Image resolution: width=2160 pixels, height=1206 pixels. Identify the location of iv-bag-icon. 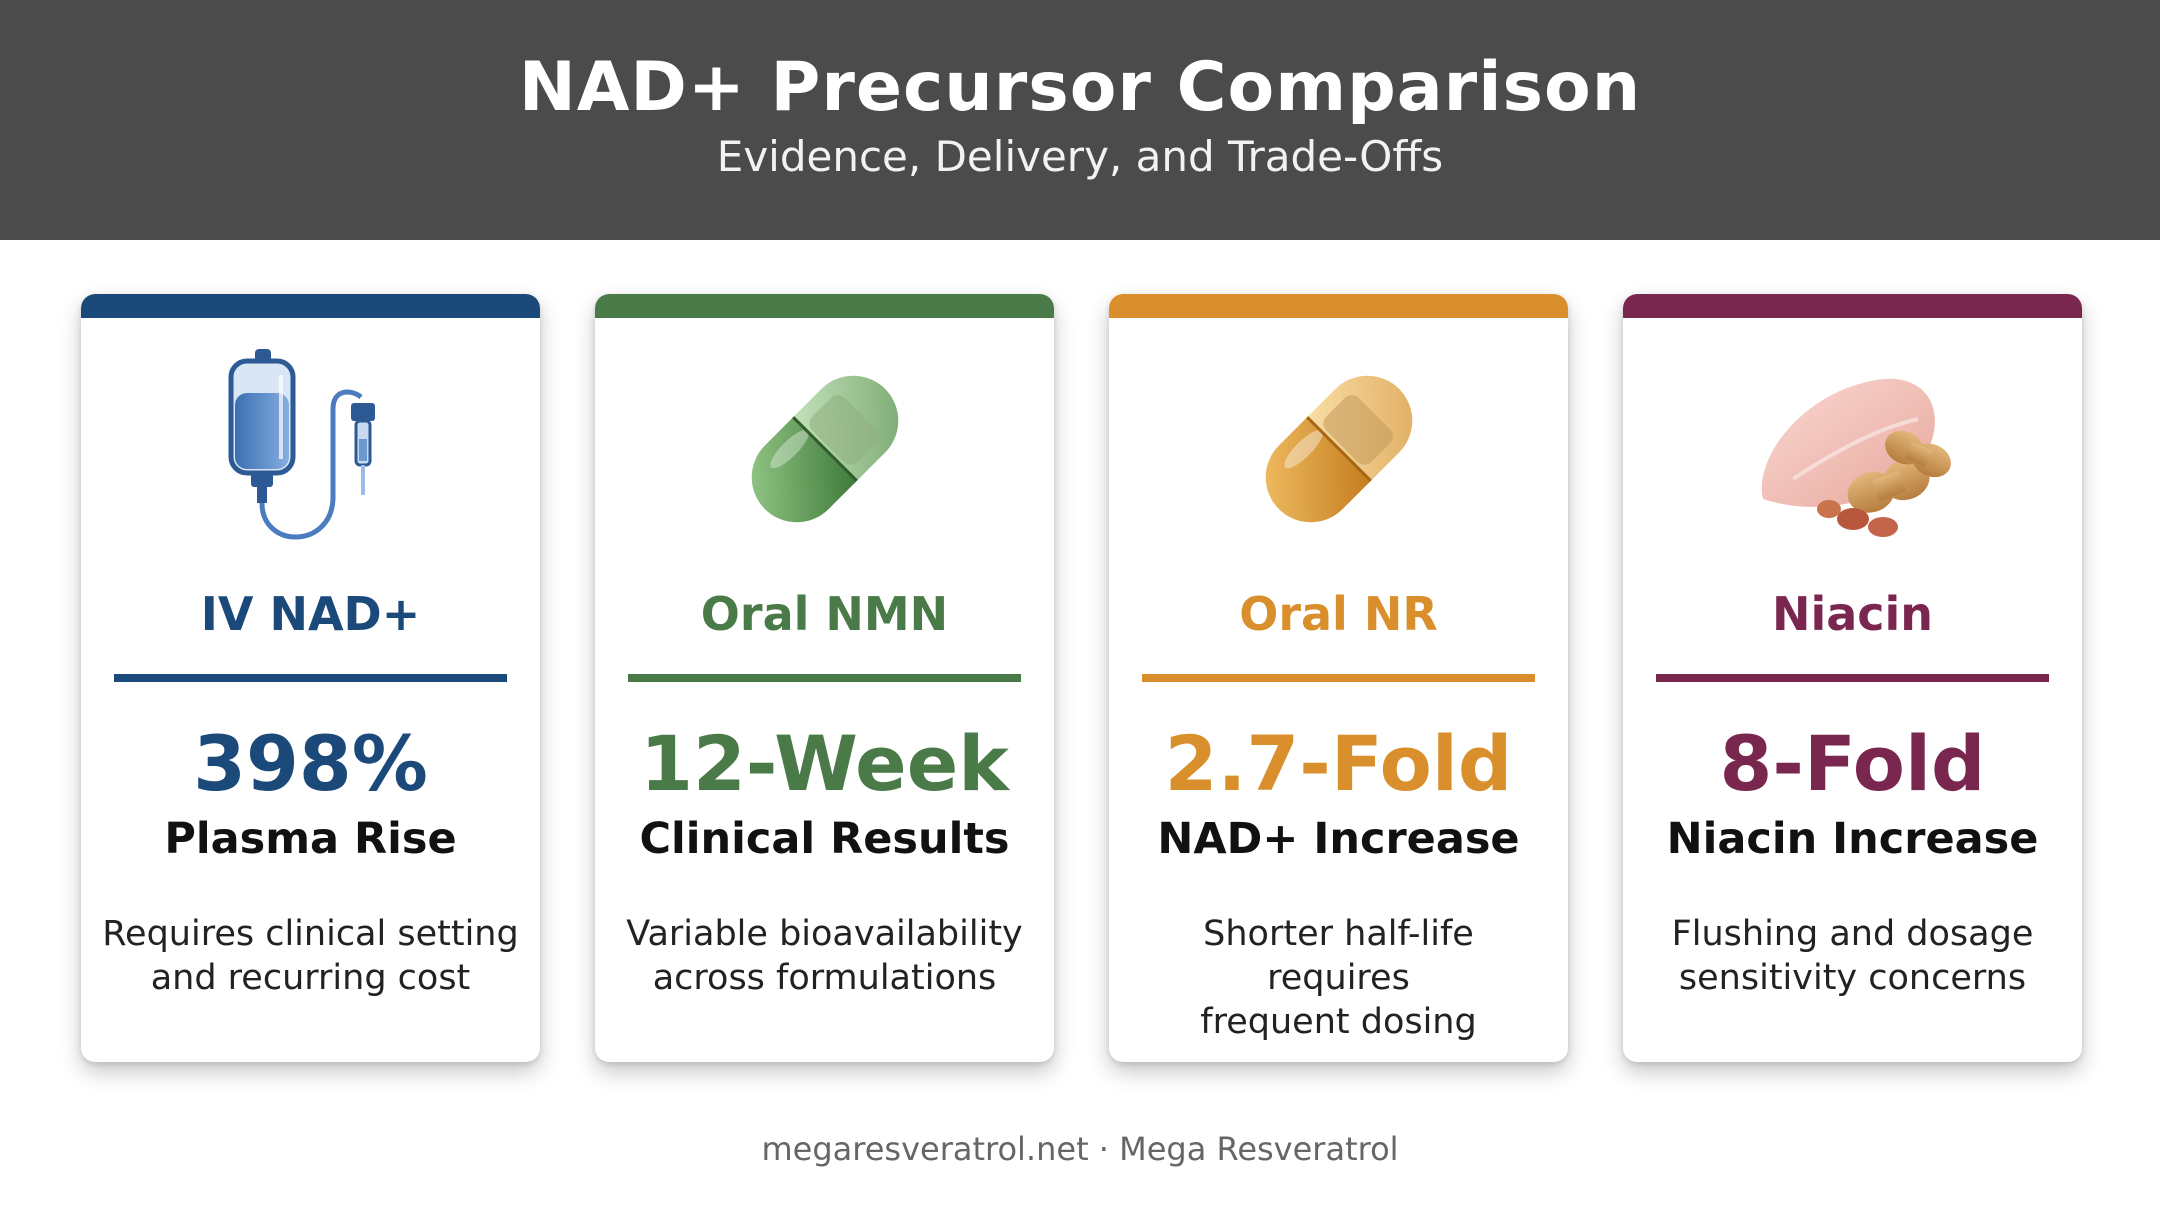
(310, 449).